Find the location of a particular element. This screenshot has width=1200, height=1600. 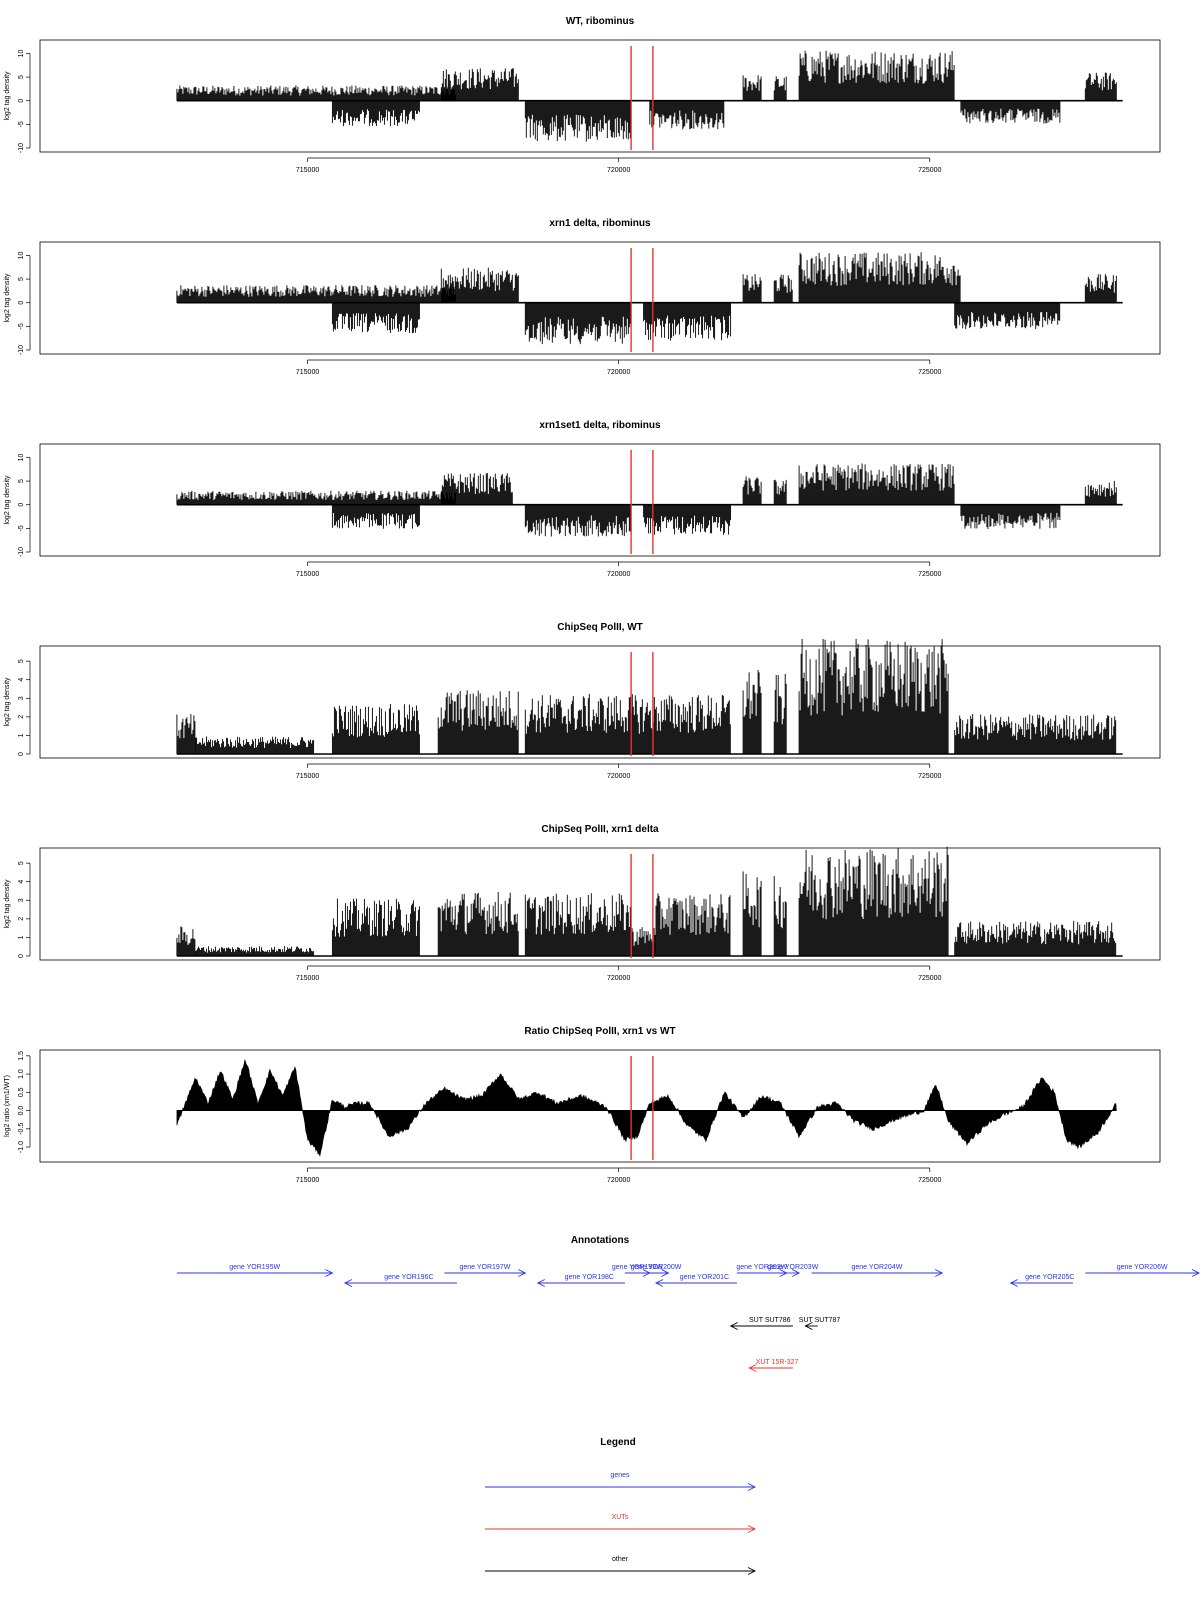

legend-item-genes: genes is located at coordinates (621, 1481).